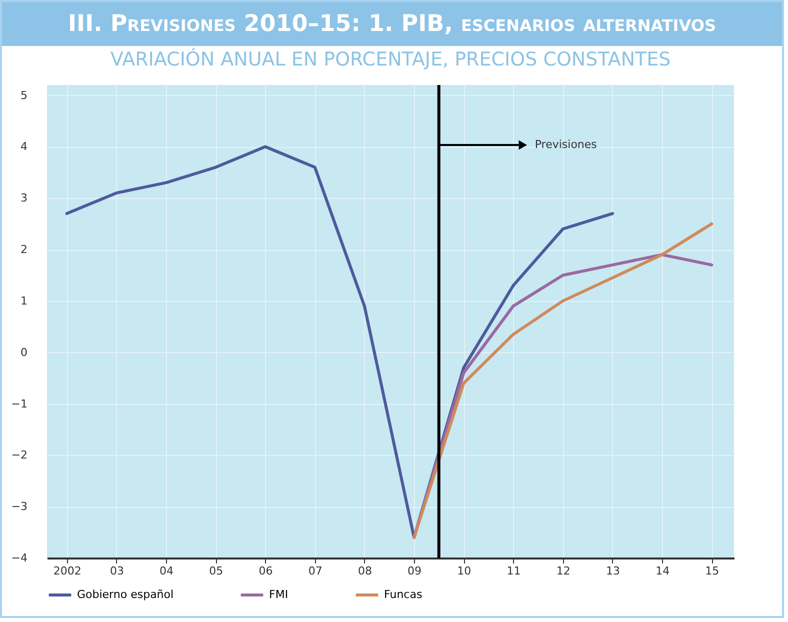  Describe the element at coordinates (403, 594) in the screenshot. I see `legend-label: Funcas` at that location.